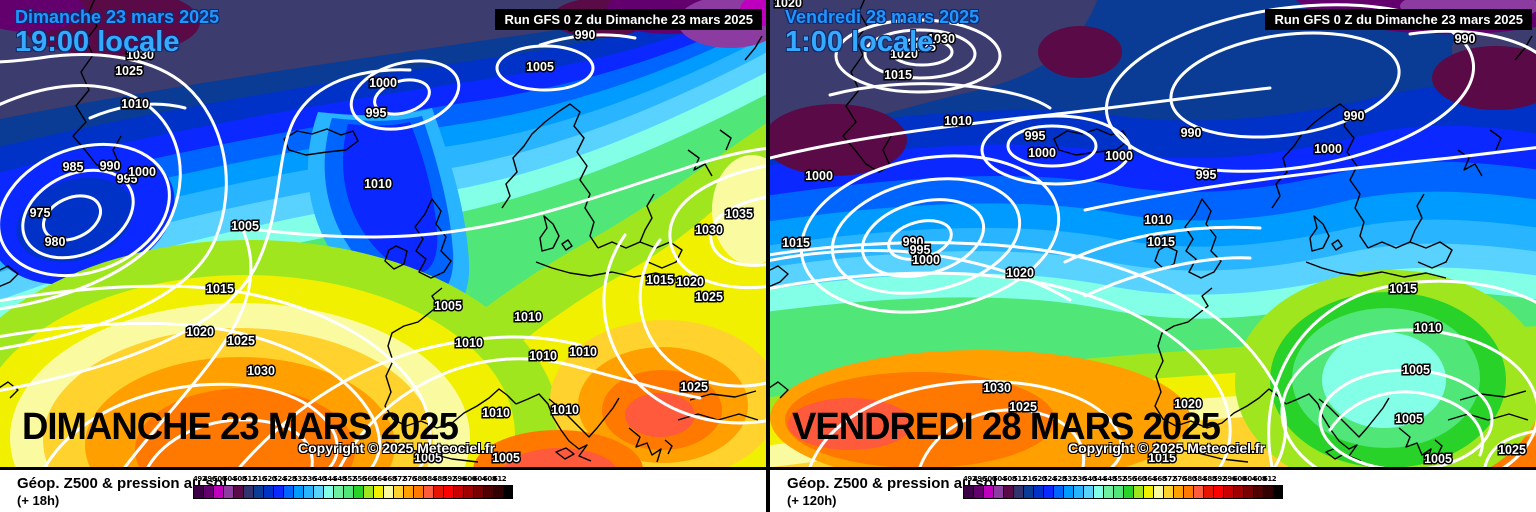 Image resolution: width=1536 pixels, height=512 pixels. What do you see at coordinates (270, 479) in the screenshot?
I see `color-scale-value: 520` at bounding box center [270, 479].